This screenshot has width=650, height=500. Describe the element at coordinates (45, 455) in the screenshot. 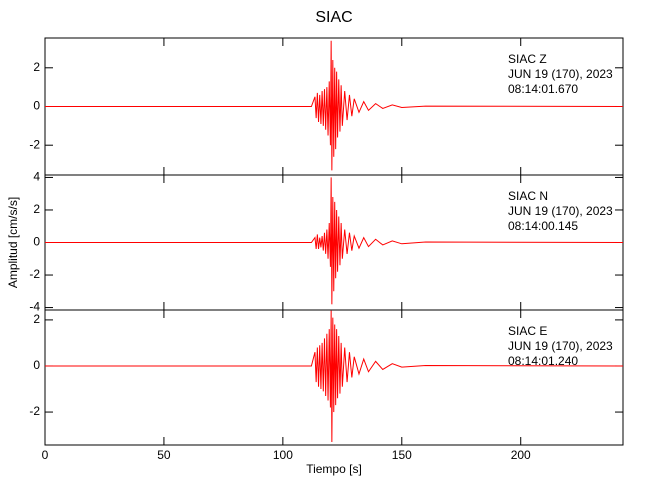

I see `x-tick-label: 0` at that location.